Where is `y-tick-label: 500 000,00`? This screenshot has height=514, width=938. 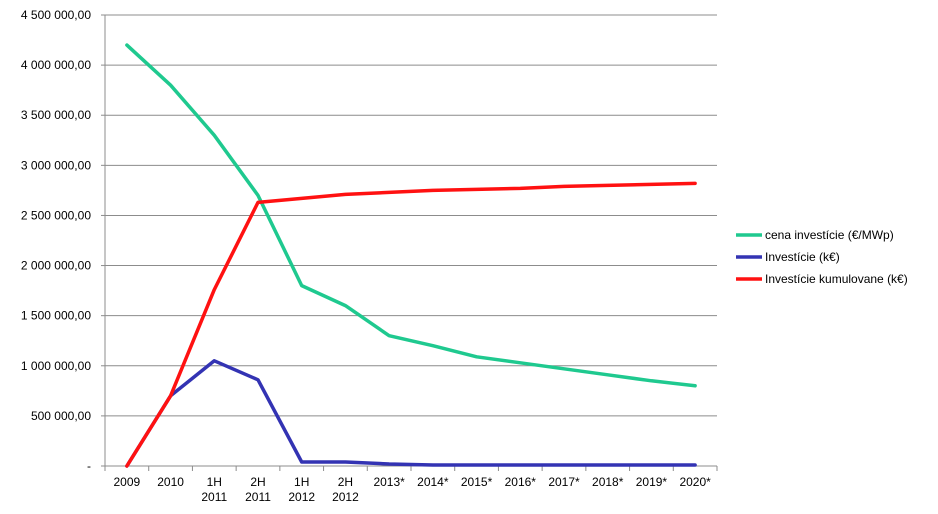
y-tick-label: 500 000,00 is located at coordinates (61, 416).